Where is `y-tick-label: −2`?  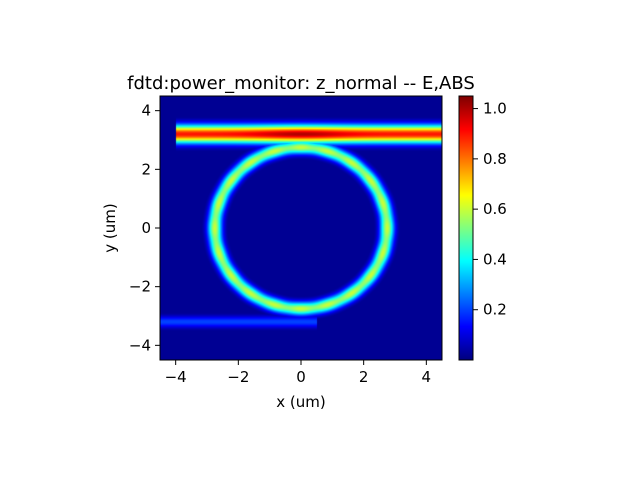
y-tick-label: −2 is located at coordinates (140, 287).